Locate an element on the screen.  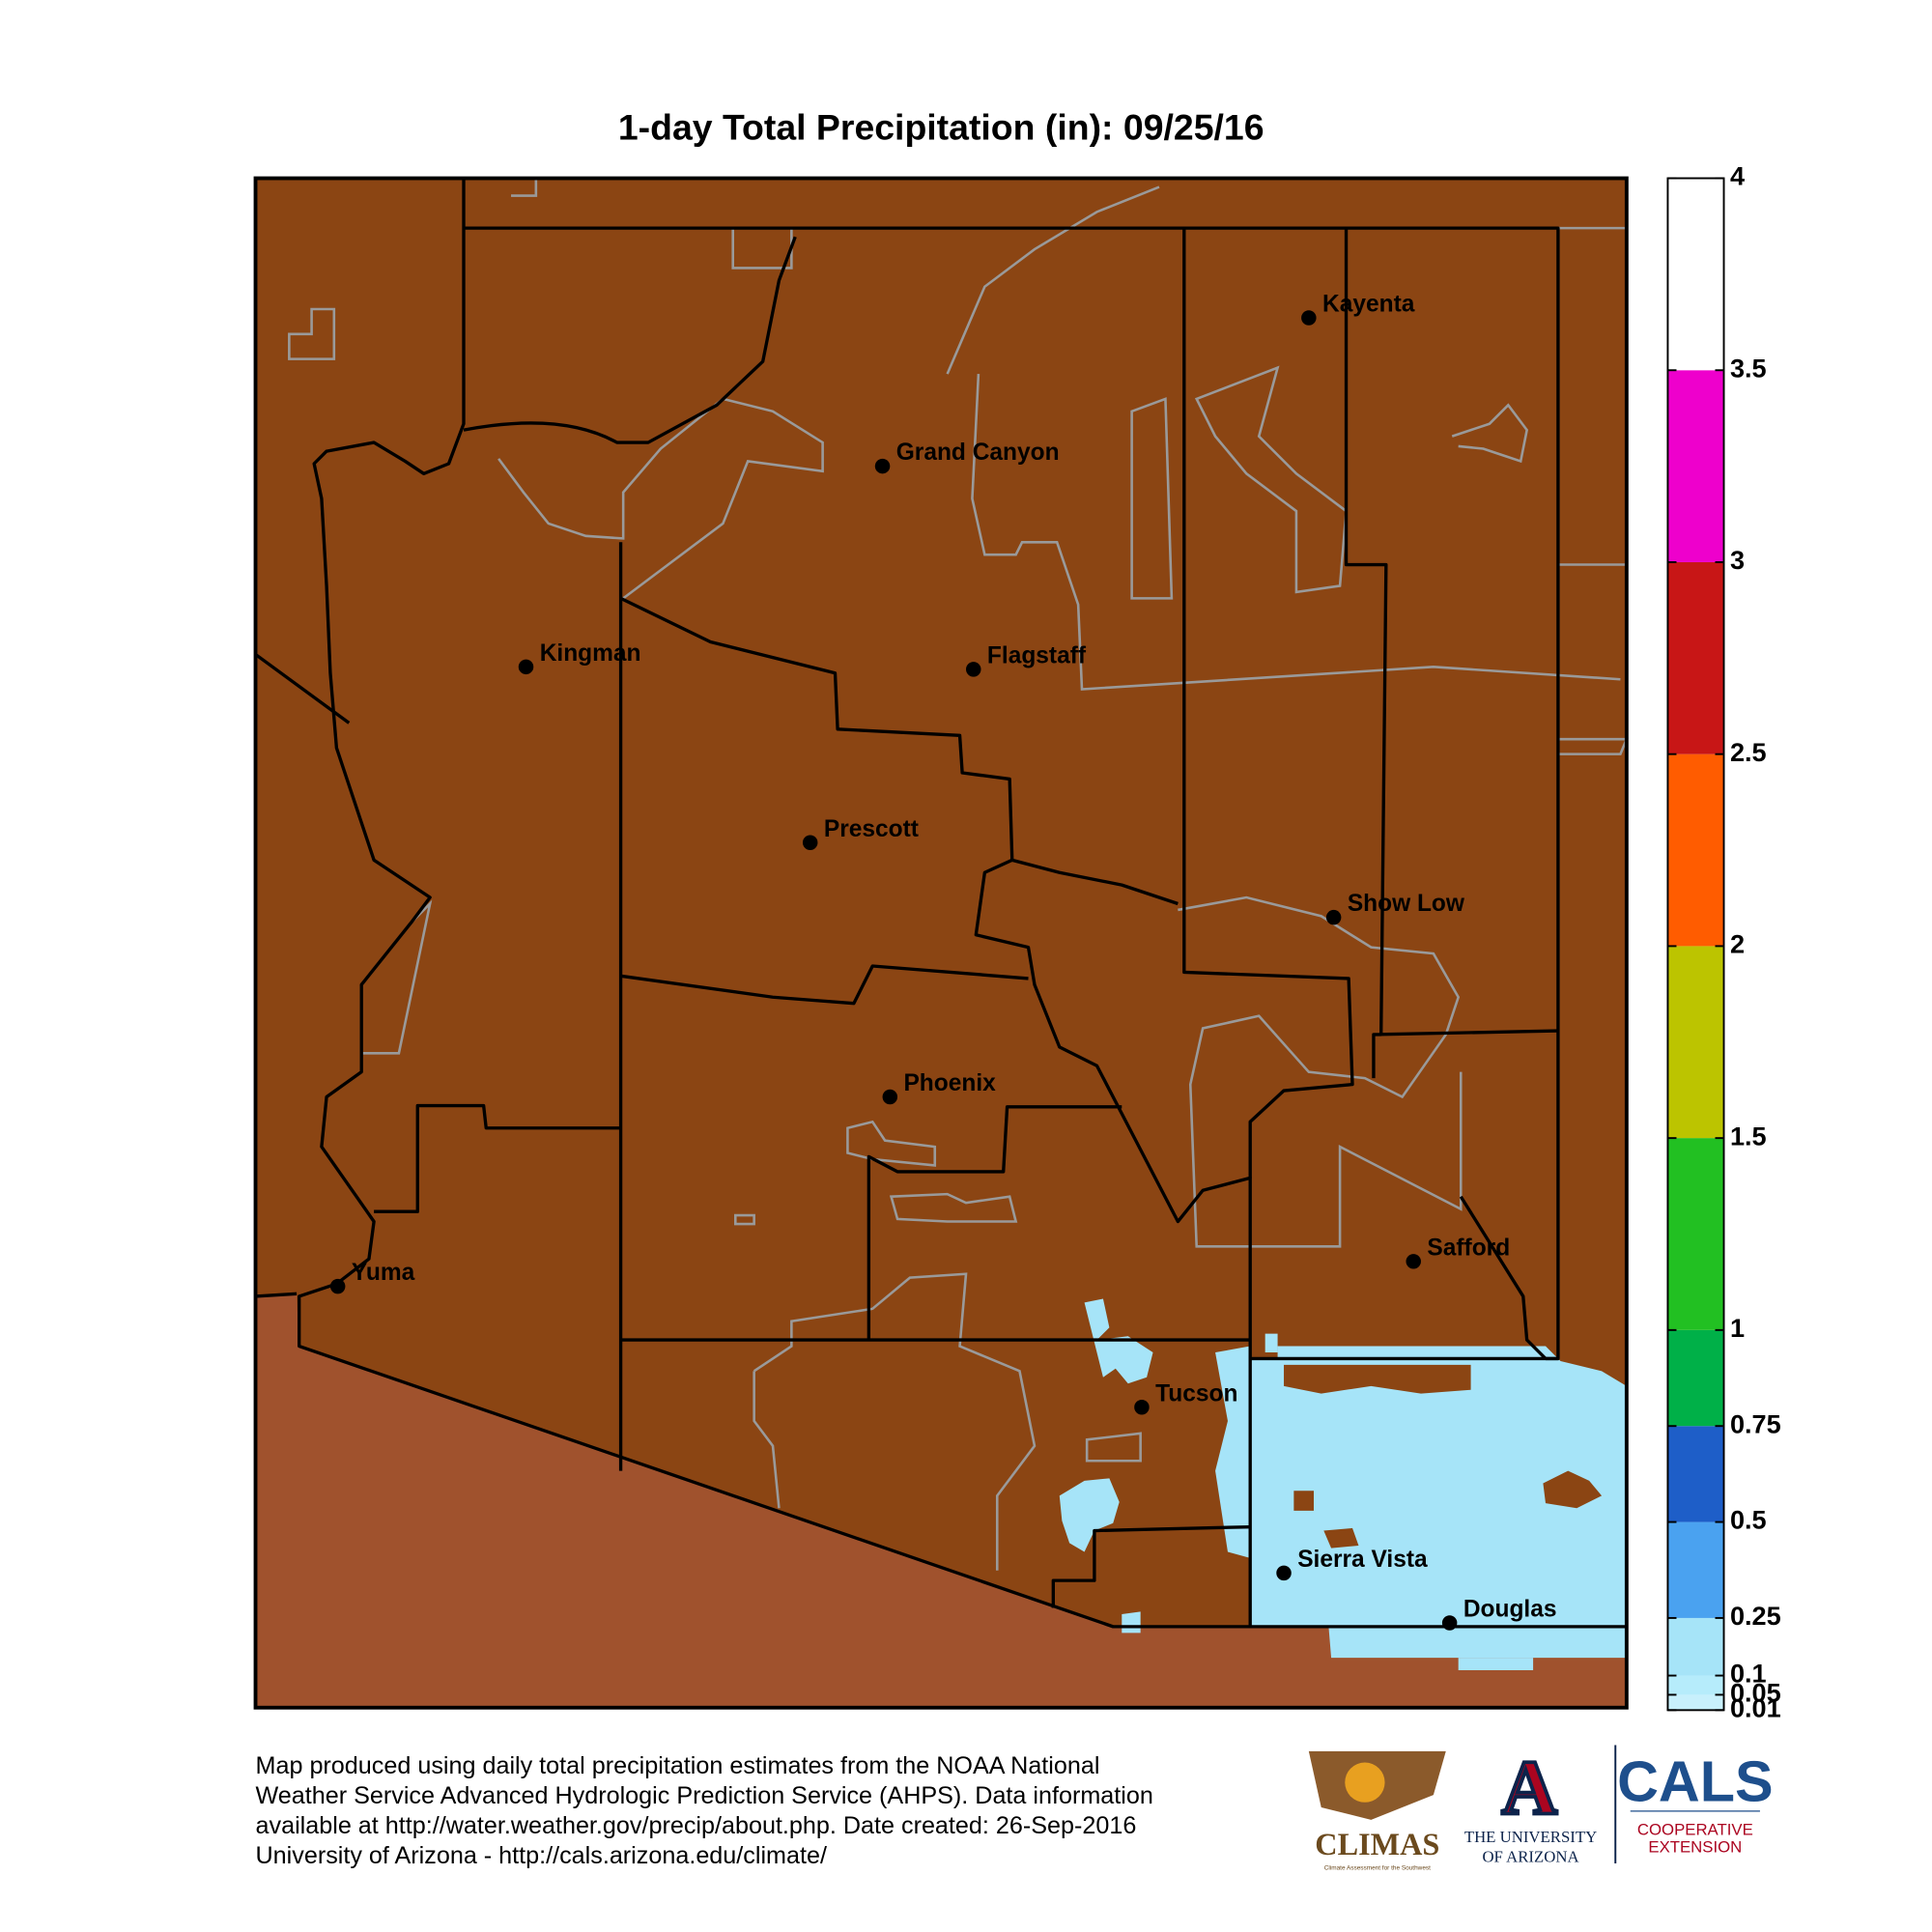
city-label: Sierra Vista is located at coordinates (1362, 1560).